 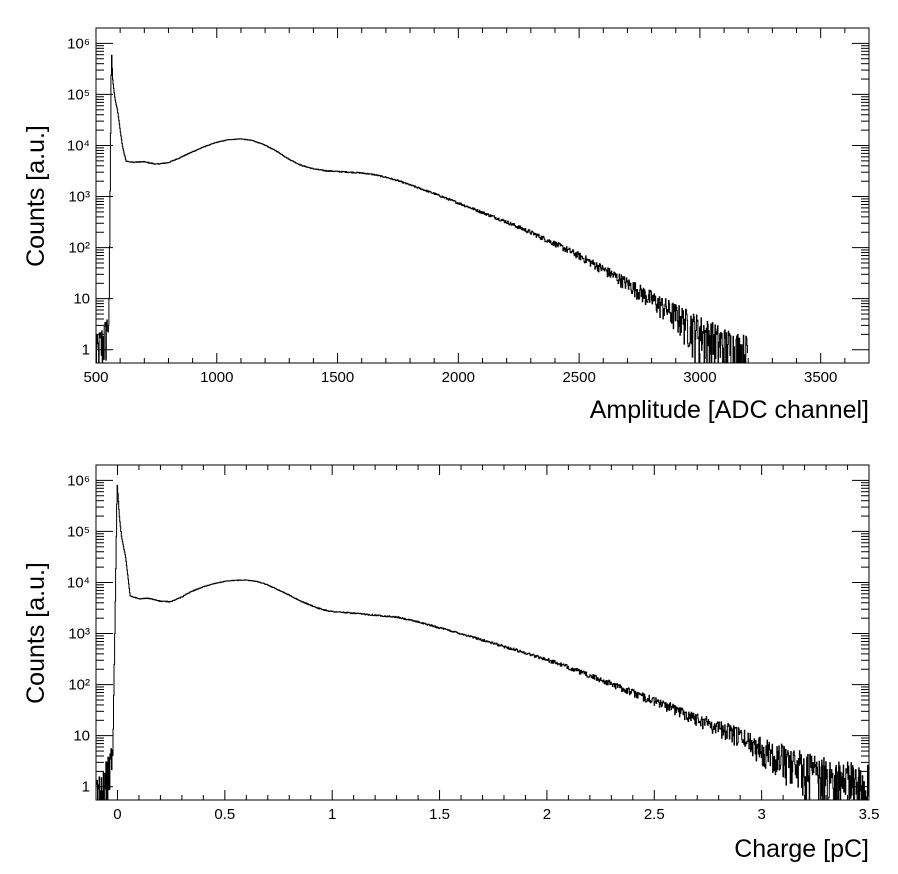 I want to click on x-tick-label: 1.5, so click(x=439, y=814).